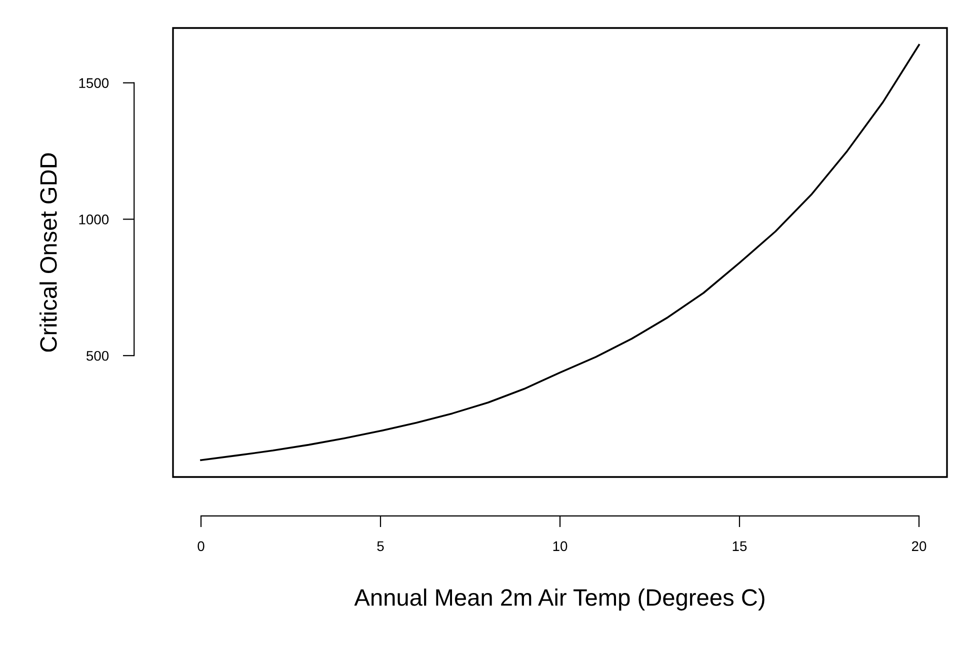  Describe the element at coordinates (201, 546) in the screenshot. I see `x-tick-label: 0` at that location.